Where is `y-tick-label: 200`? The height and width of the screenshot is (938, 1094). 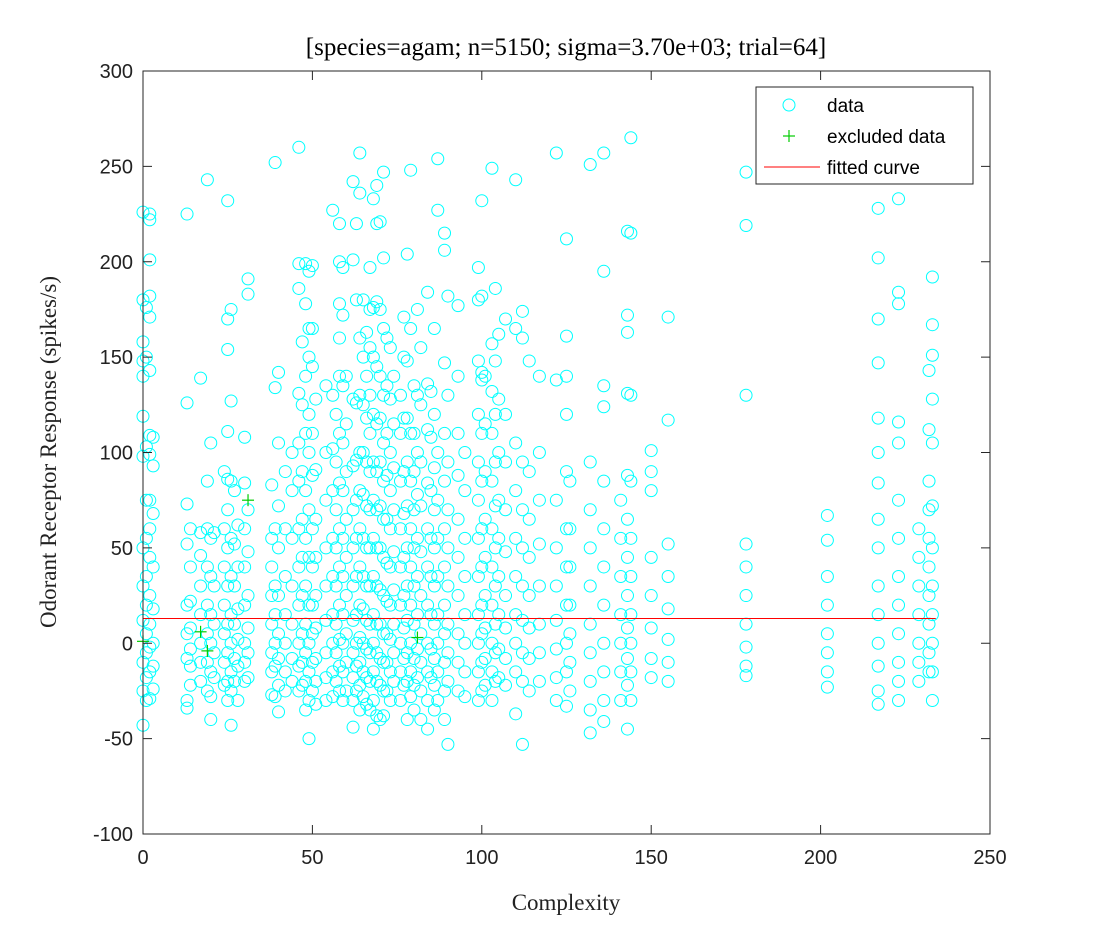
y-tick-label: 200 is located at coordinates (116, 263).